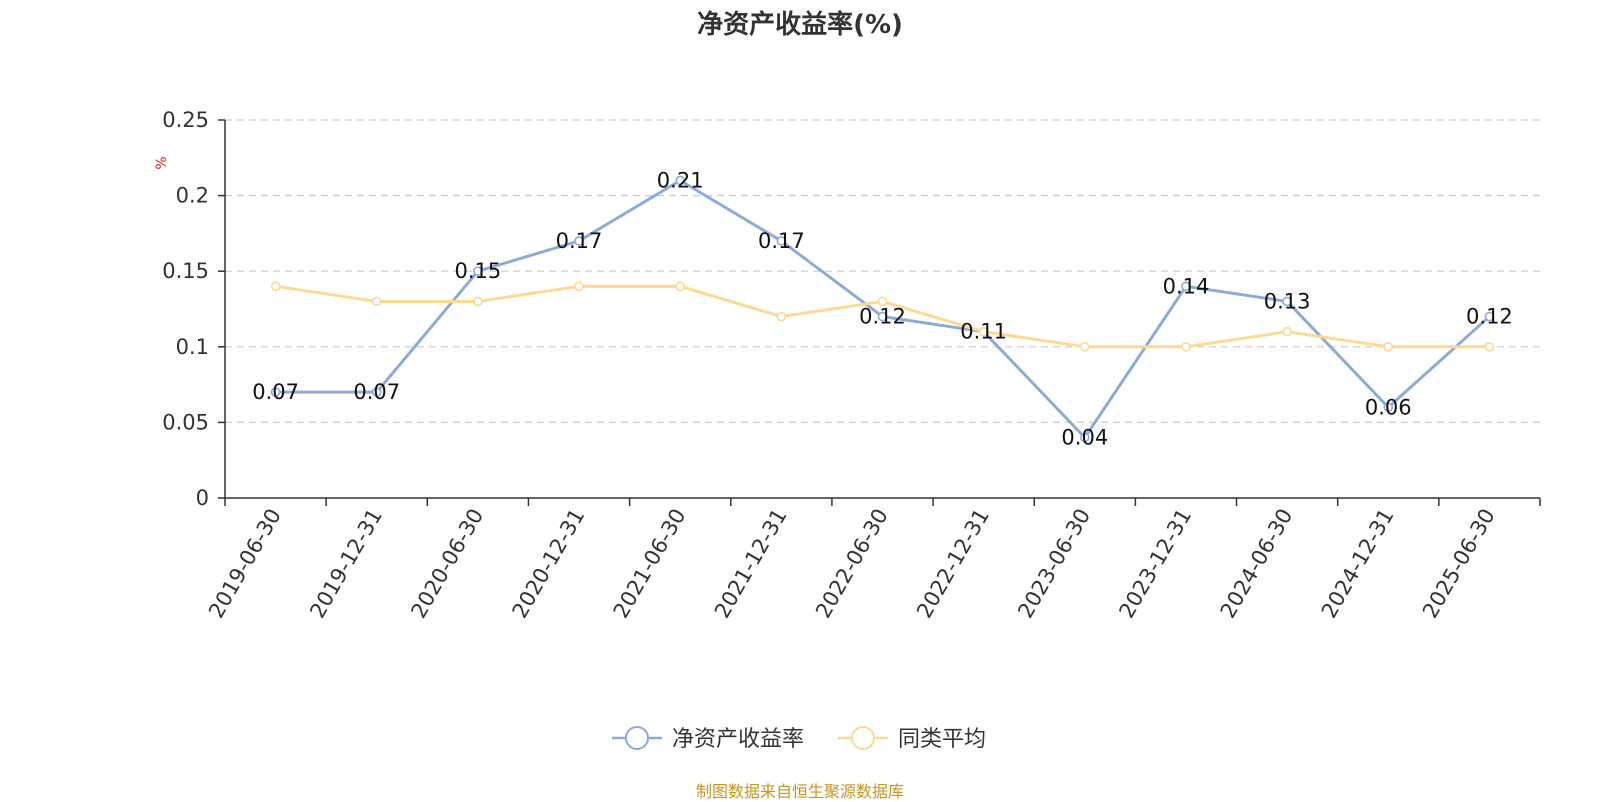 The image size is (1600, 802). What do you see at coordinates (202, 498) in the screenshot?
I see `y-tick-label: 0` at bounding box center [202, 498].